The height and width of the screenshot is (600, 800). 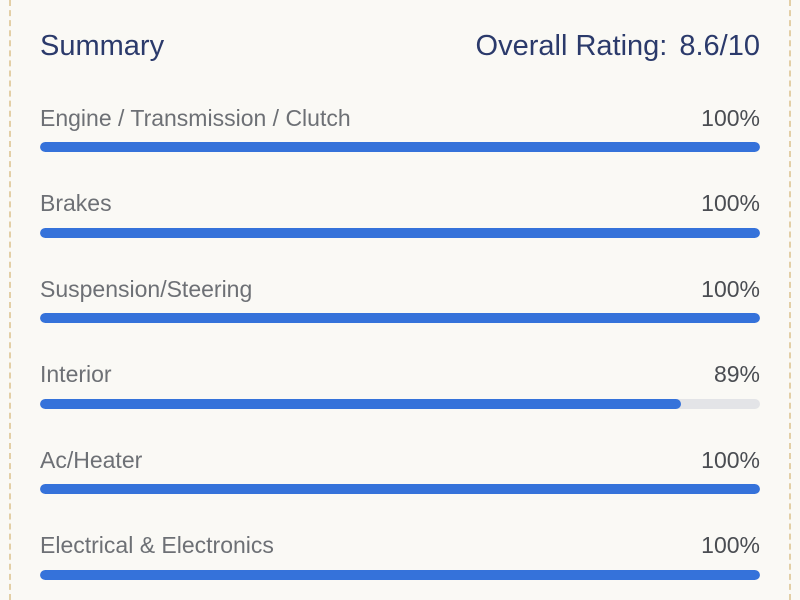 What do you see at coordinates (400, 204) in the screenshot?
I see `row-header: Brakes 100%` at bounding box center [400, 204].